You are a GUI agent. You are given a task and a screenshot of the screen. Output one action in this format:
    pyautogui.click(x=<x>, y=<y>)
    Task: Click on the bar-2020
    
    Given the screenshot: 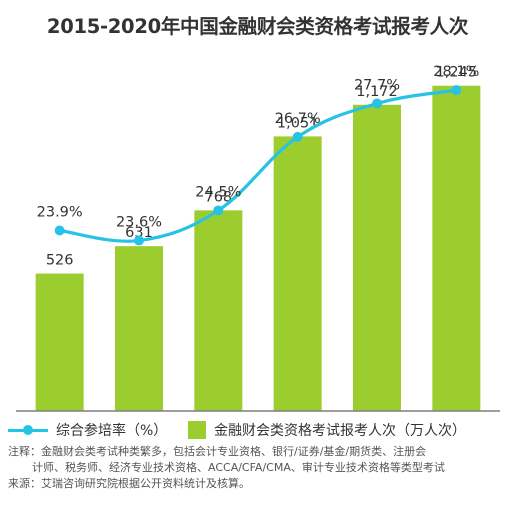 What is the action you would take?
    pyautogui.click(x=456, y=248)
    